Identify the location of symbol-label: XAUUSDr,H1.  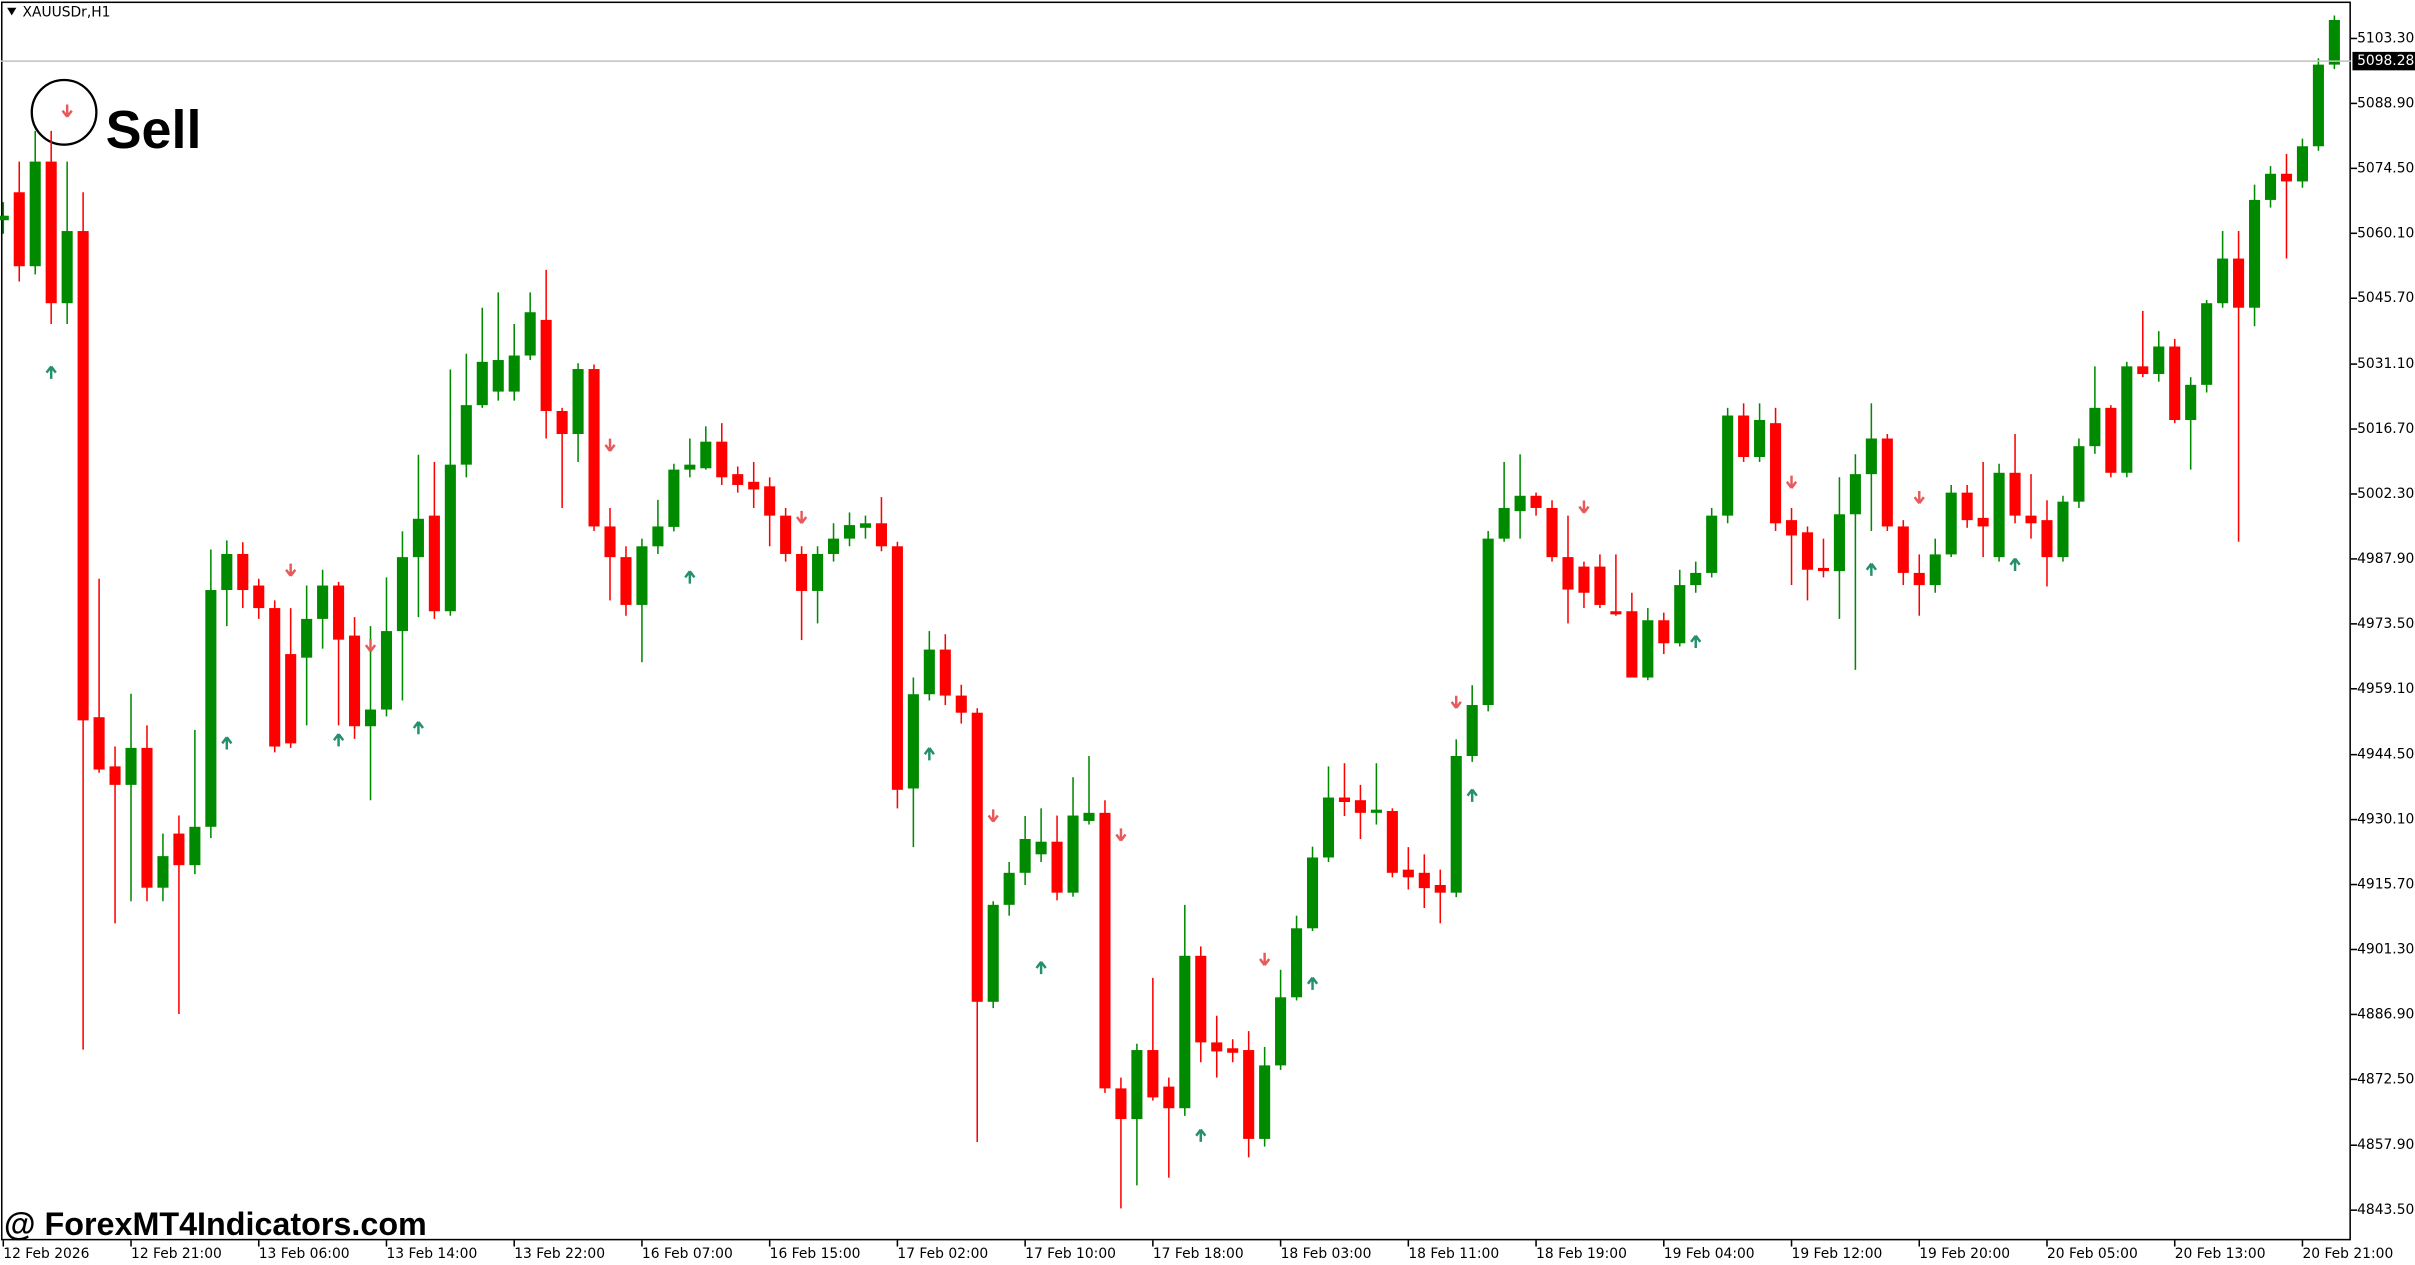
(67, 12).